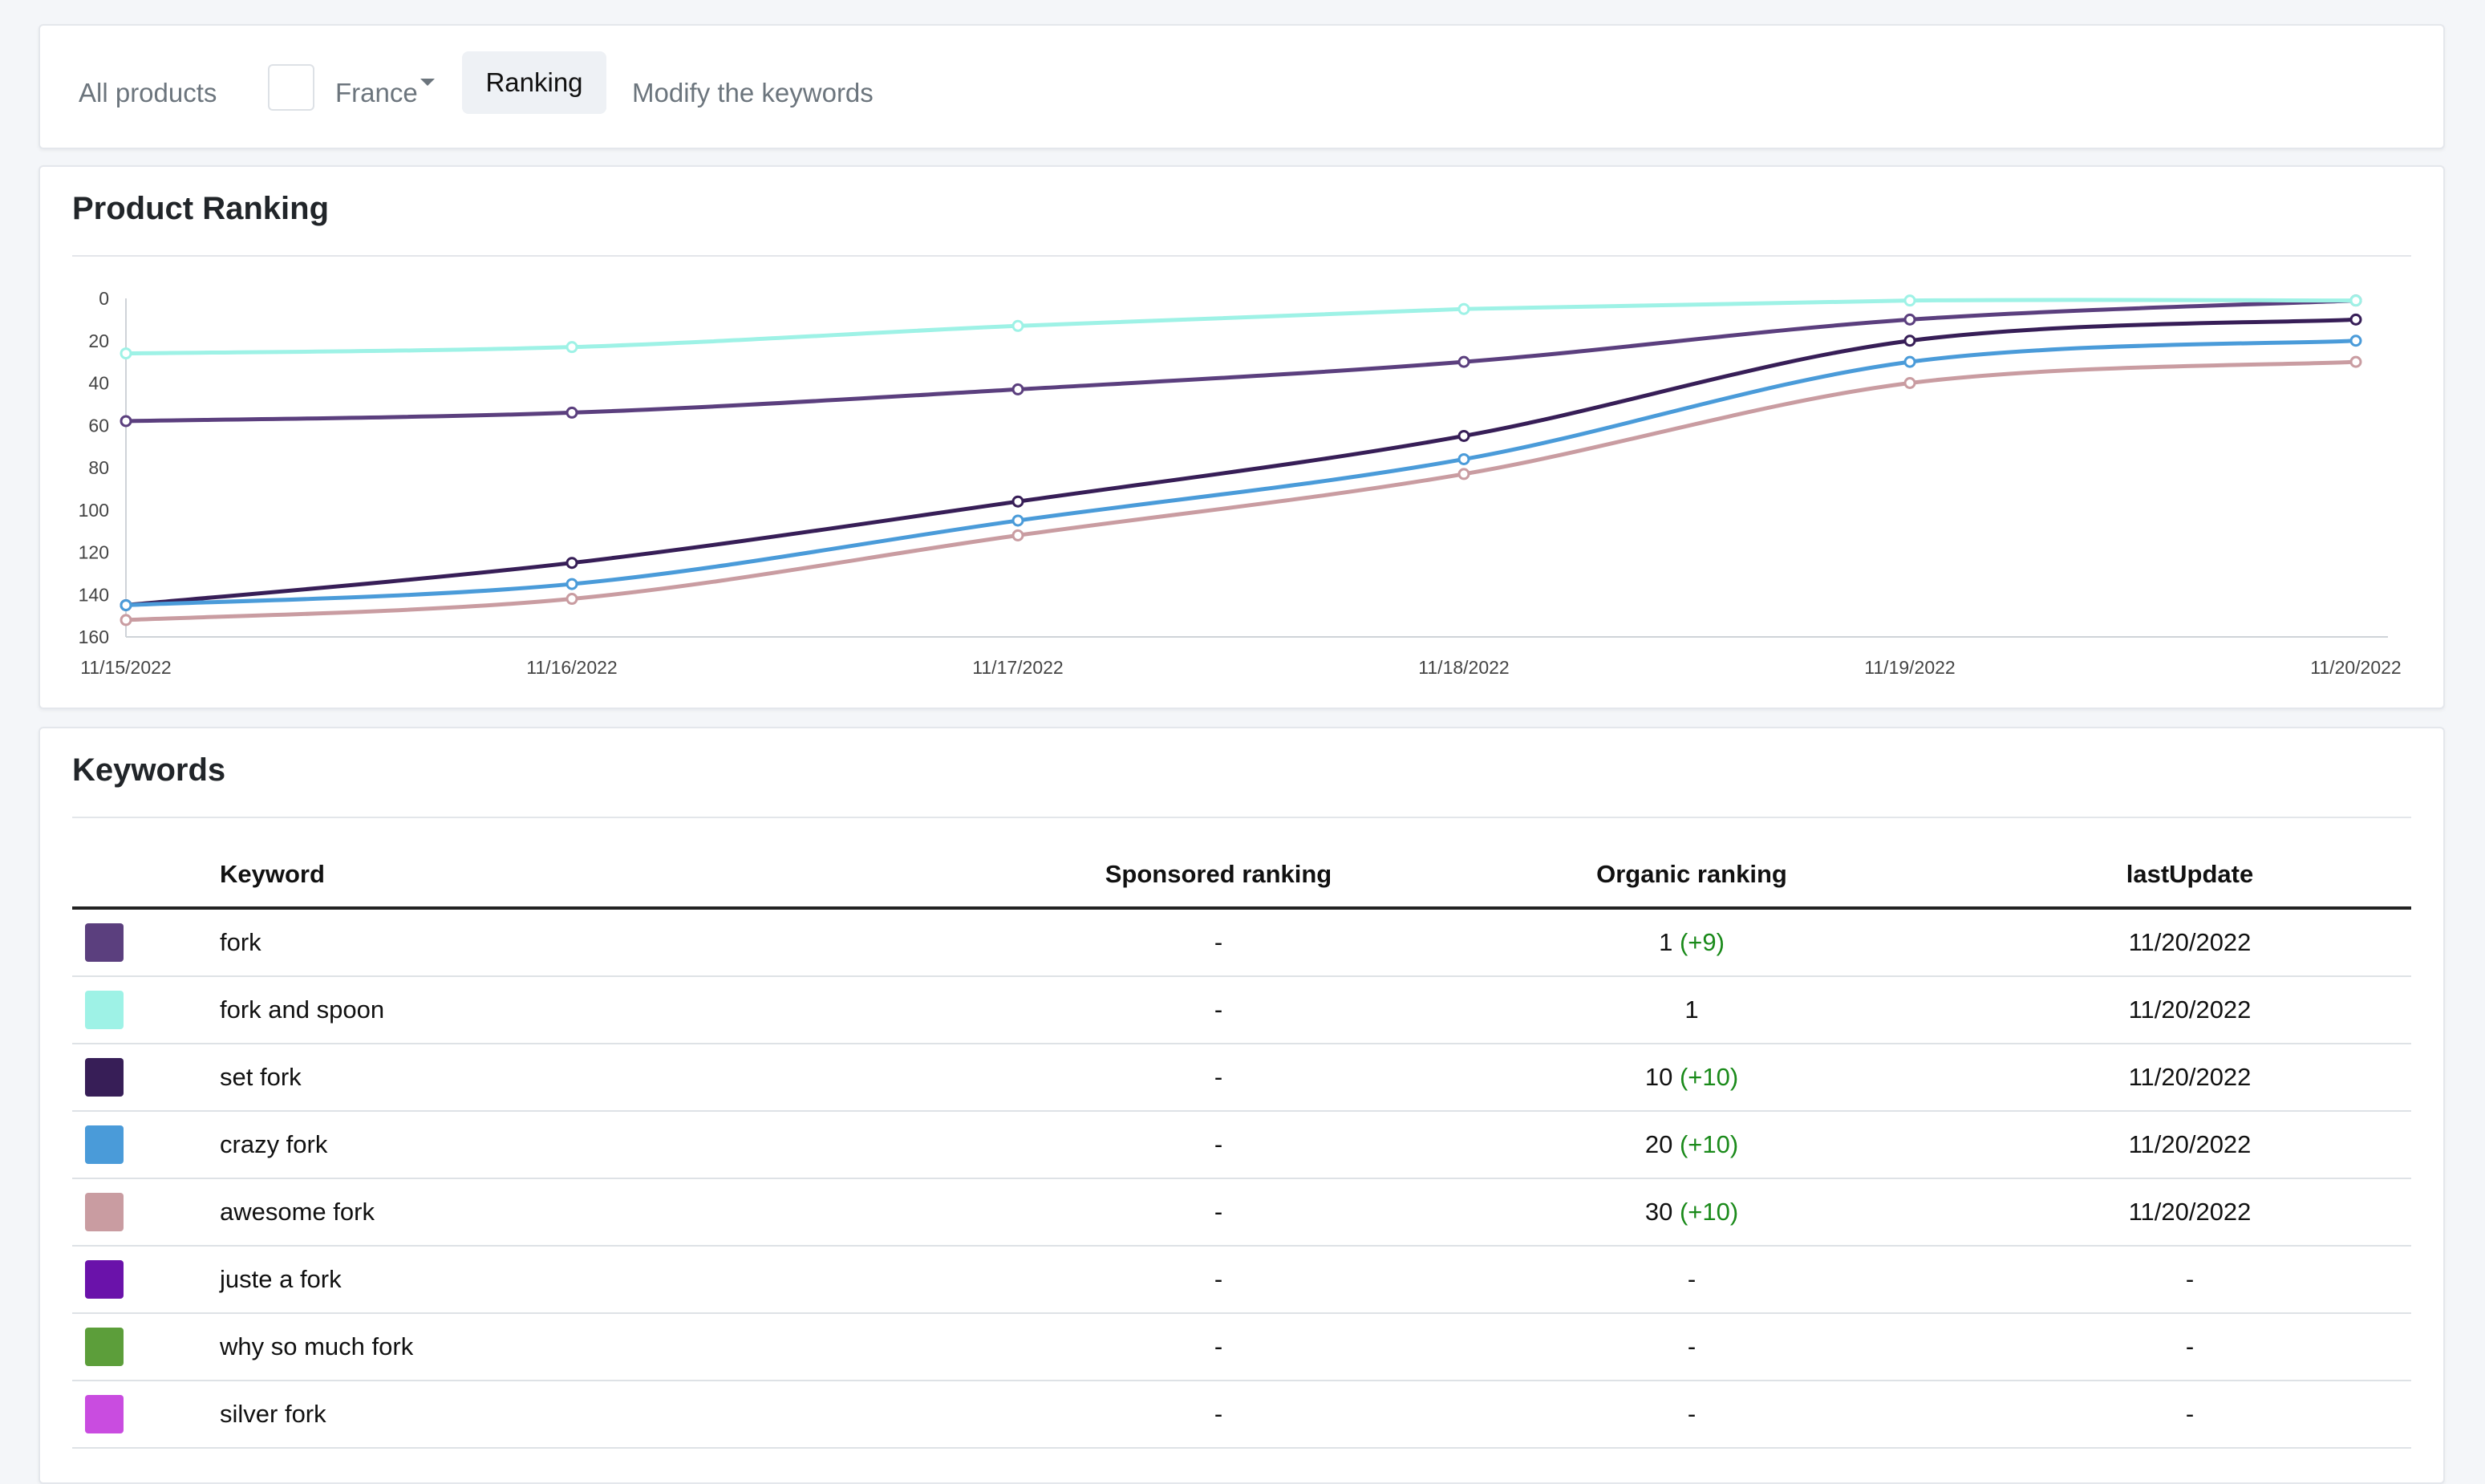 This screenshot has width=2485, height=1484. What do you see at coordinates (1242, 1415) in the screenshot?
I see `table-row: silver fork - - -` at bounding box center [1242, 1415].